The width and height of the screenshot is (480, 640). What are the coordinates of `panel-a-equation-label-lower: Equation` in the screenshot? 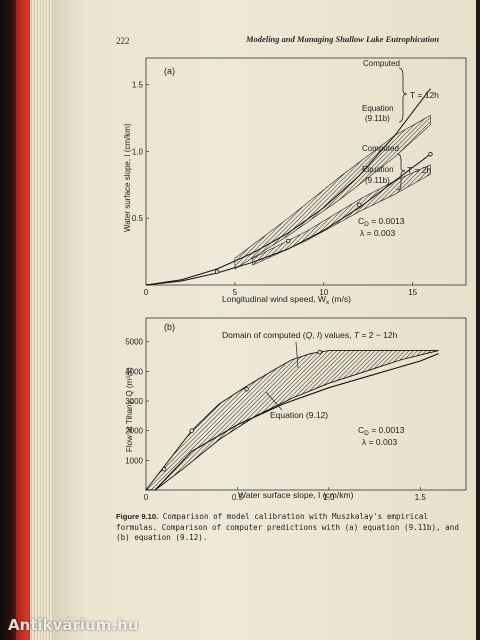 It's located at (378, 169).